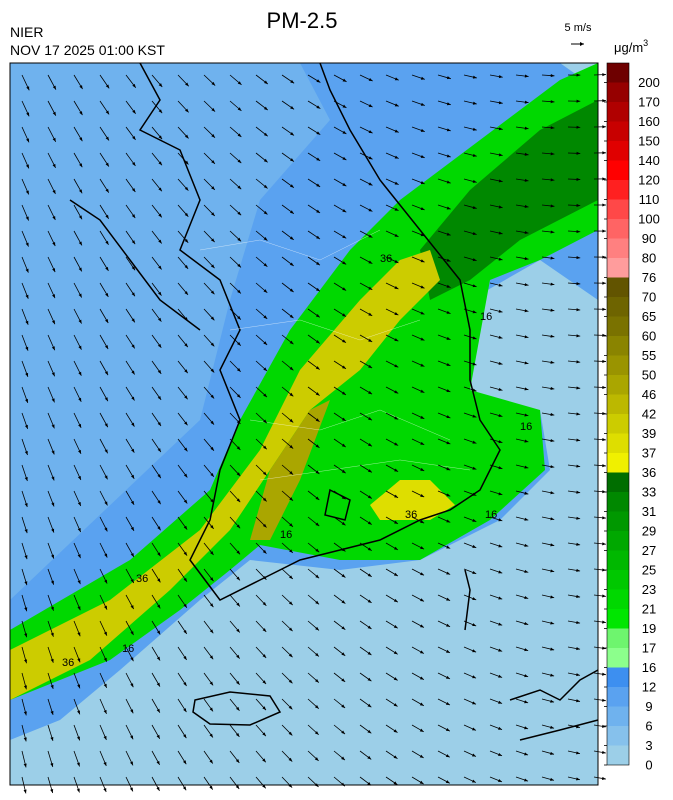  What do you see at coordinates (645, 43) in the screenshot?
I see `unit-exponent: 3` at bounding box center [645, 43].